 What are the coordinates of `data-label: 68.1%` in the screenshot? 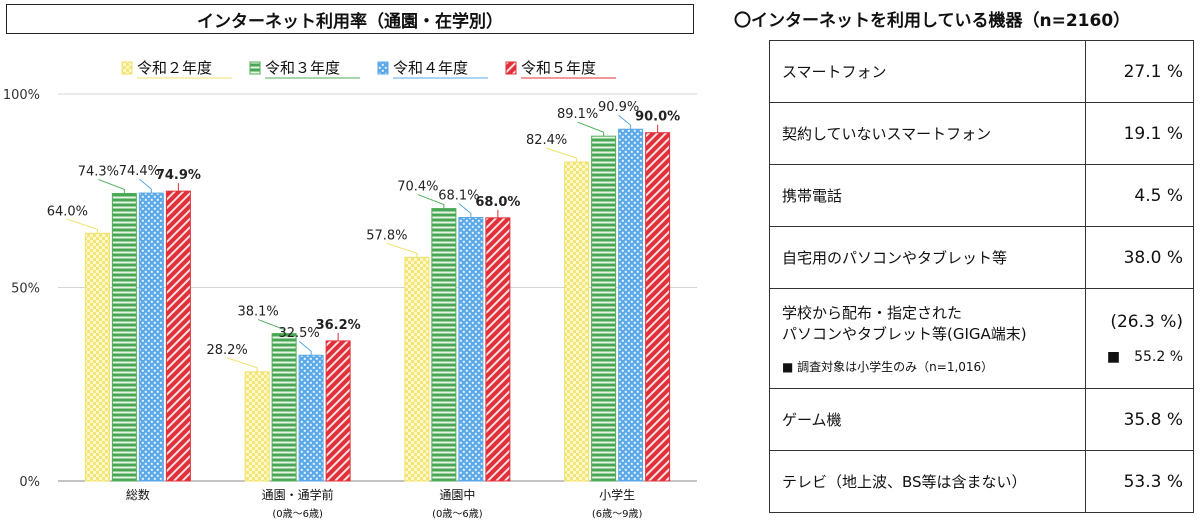 It's located at (458, 195).